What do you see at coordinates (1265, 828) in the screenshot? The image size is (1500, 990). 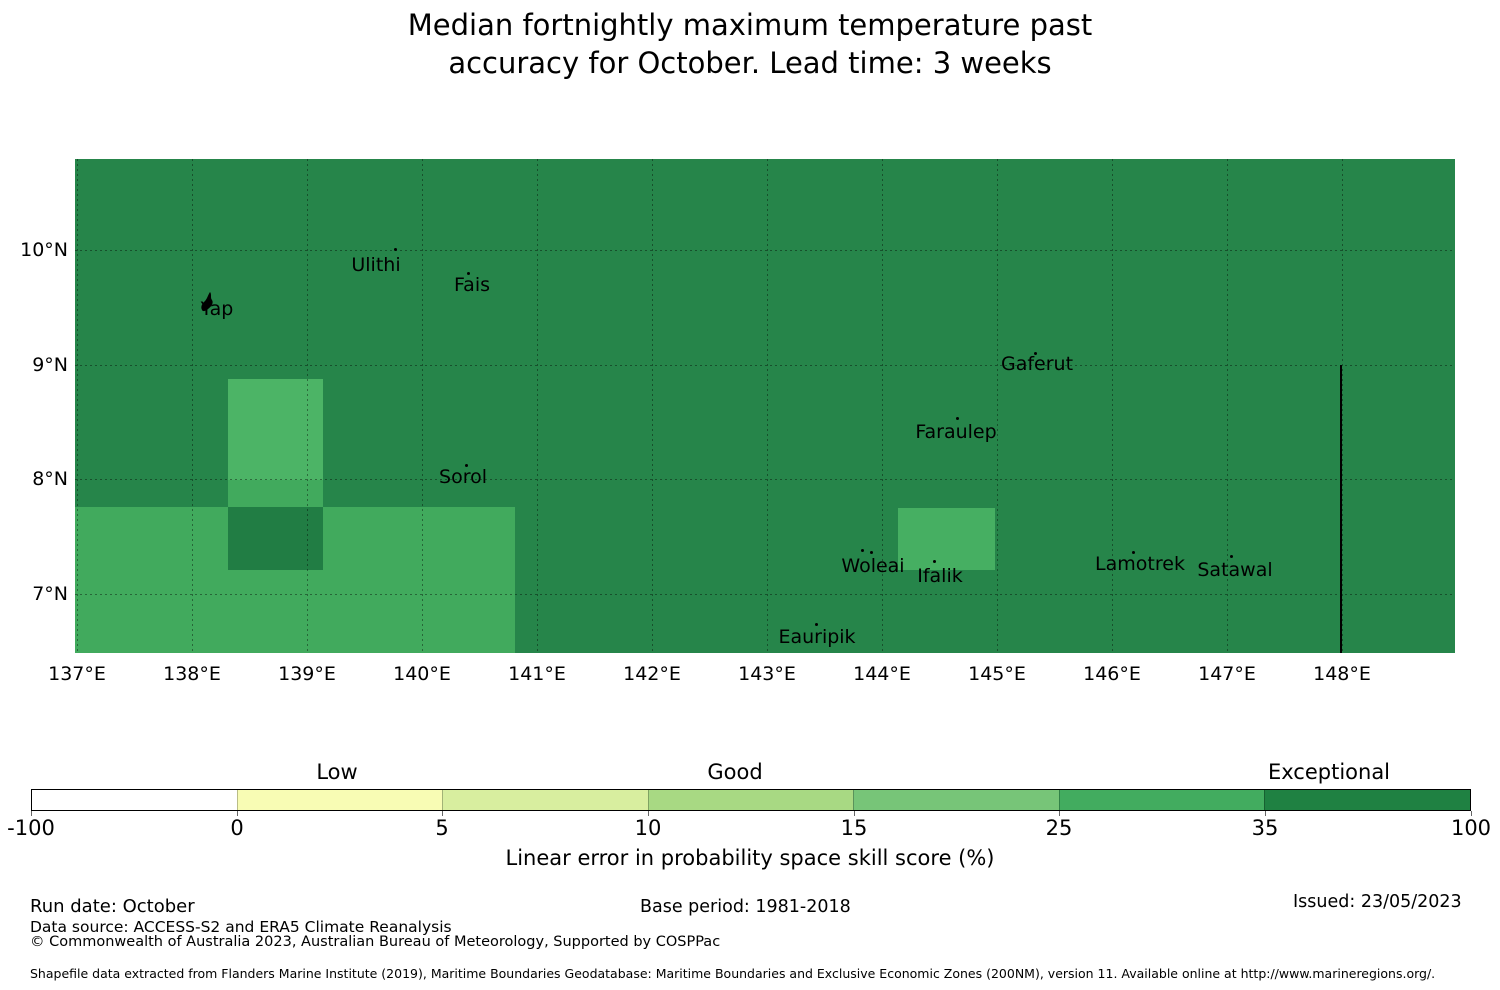 I see `colorbar-tick-label: 35` at bounding box center [1265, 828].